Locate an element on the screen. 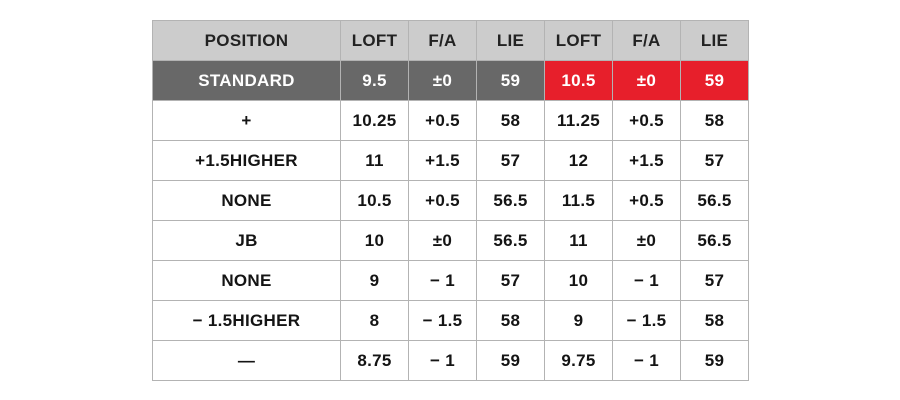 The height and width of the screenshot is (400, 900). value-cell: 9.5 is located at coordinates (374, 80).